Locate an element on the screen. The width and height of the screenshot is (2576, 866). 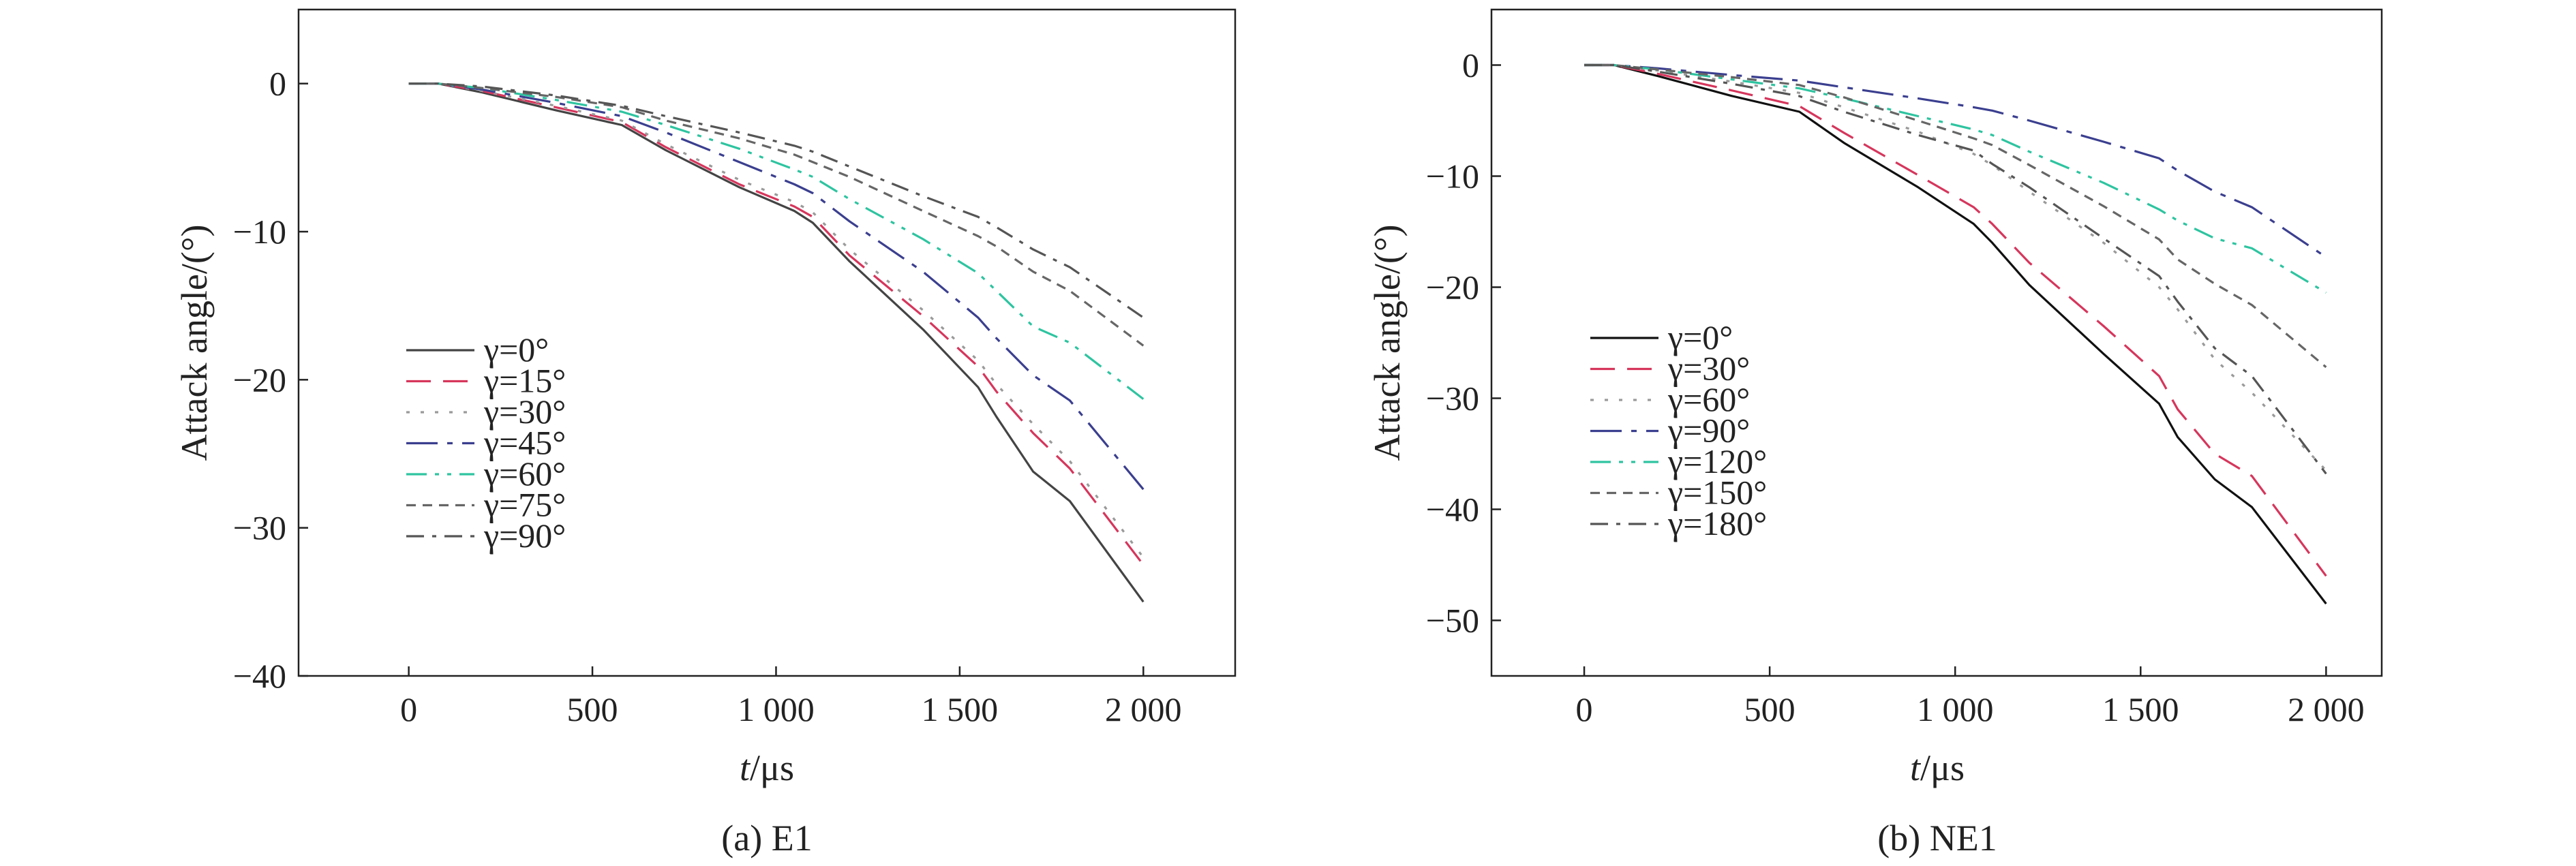
legend-label: γ=45° is located at coordinates (525, 443).